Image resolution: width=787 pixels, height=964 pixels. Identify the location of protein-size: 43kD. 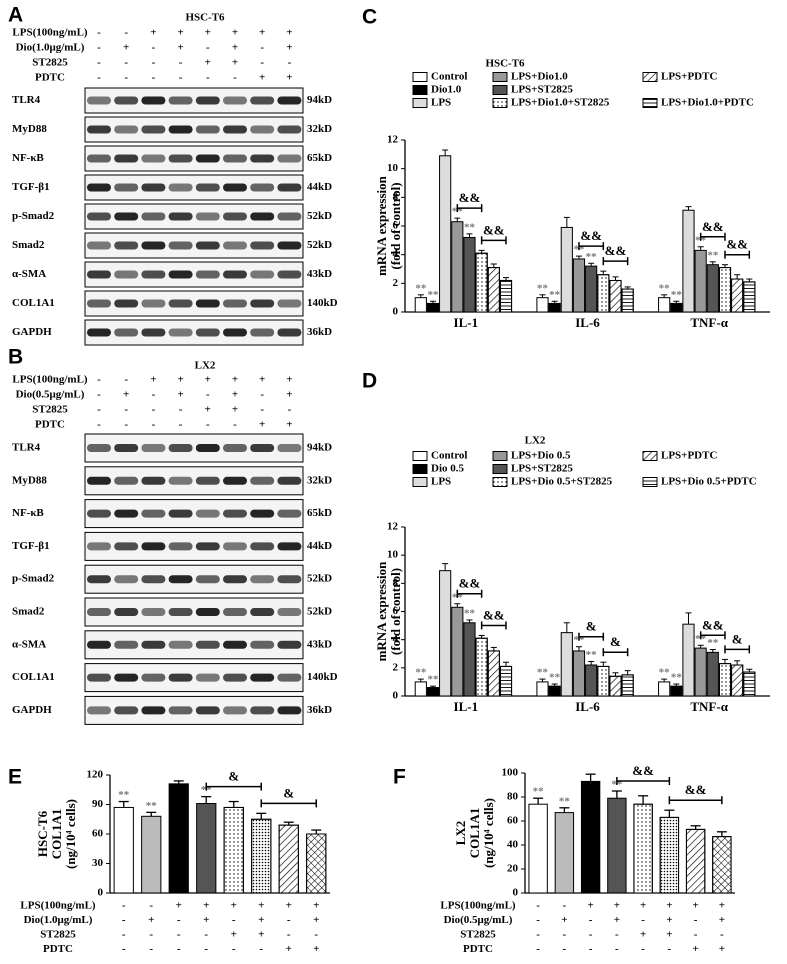
(319, 274).